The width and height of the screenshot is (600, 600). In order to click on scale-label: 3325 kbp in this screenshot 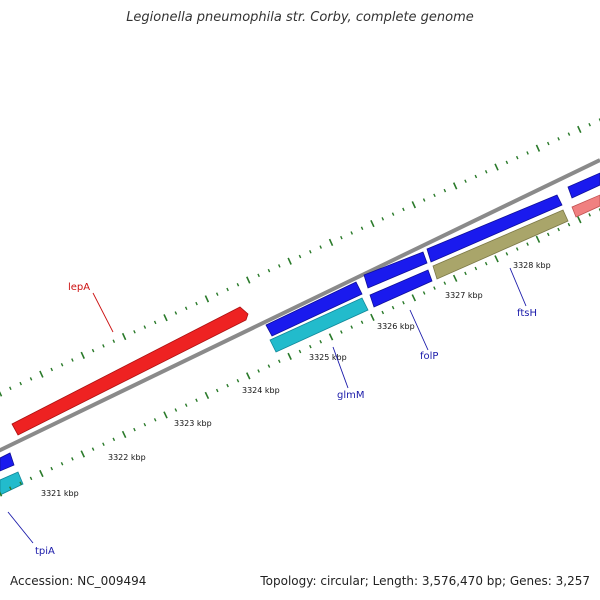, I will do `click(328, 357)`.